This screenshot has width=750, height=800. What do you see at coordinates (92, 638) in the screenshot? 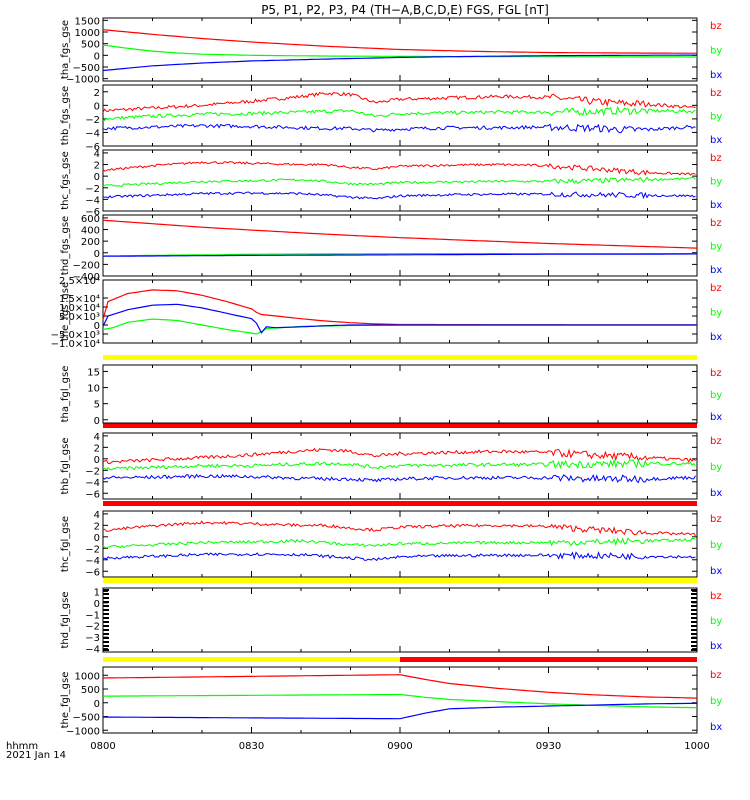
I see `ytick-label: −3` at bounding box center [92, 638].